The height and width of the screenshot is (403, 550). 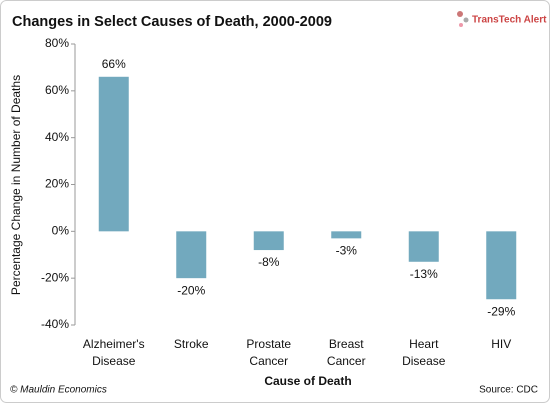 What do you see at coordinates (57, 90) in the screenshot?
I see `y-tick-label: 60%` at bounding box center [57, 90].